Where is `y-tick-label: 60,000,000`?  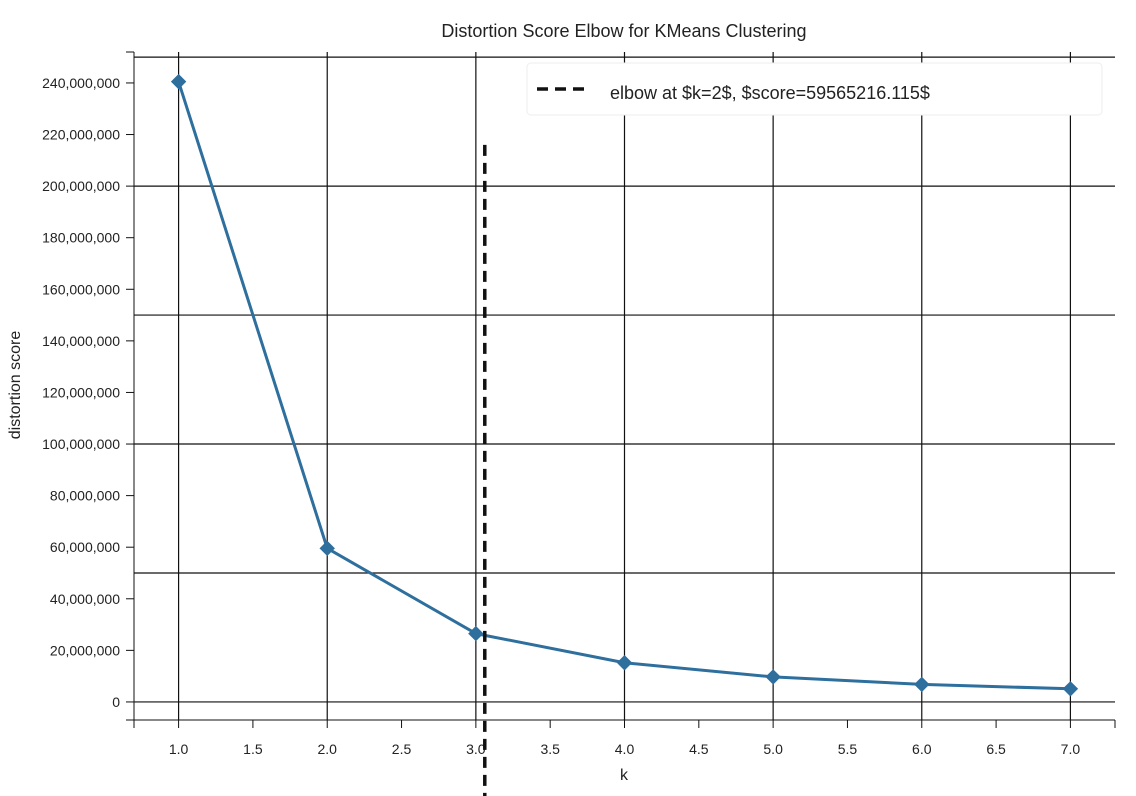
y-tick-label: 60,000,000 is located at coordinates (85, 547).